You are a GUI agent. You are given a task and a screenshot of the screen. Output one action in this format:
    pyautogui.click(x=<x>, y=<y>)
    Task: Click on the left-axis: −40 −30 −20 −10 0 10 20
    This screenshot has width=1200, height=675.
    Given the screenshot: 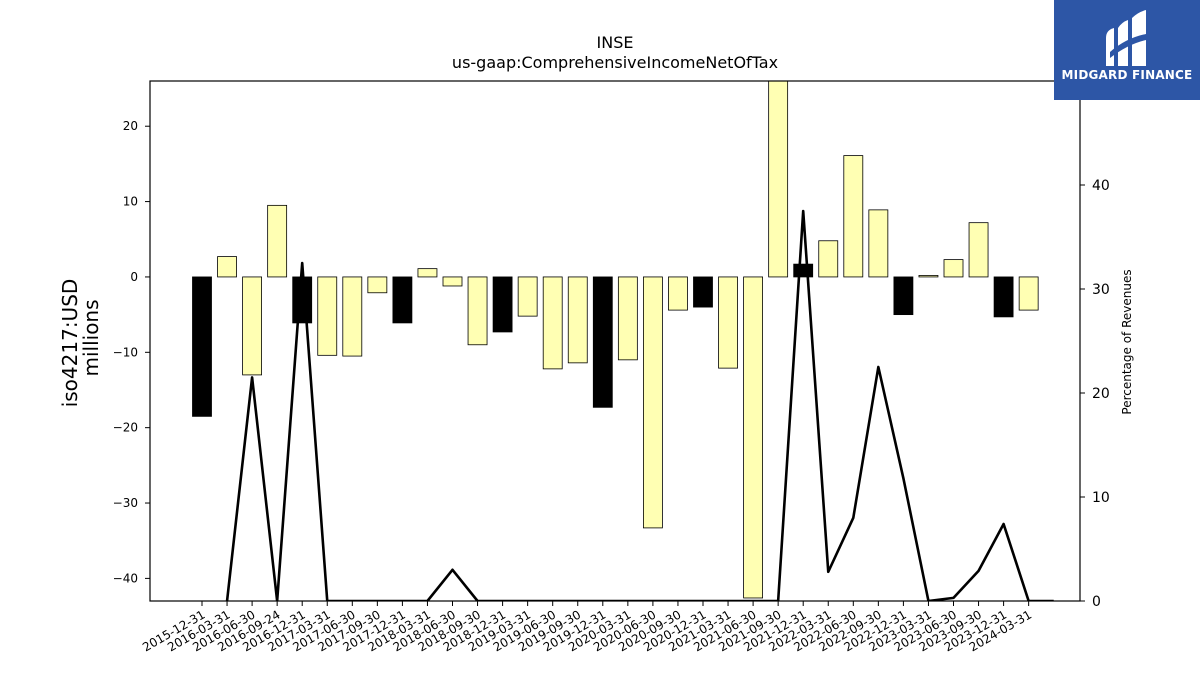 What is the action you would take?
    pyautogui.click(x=131, y=352)
    